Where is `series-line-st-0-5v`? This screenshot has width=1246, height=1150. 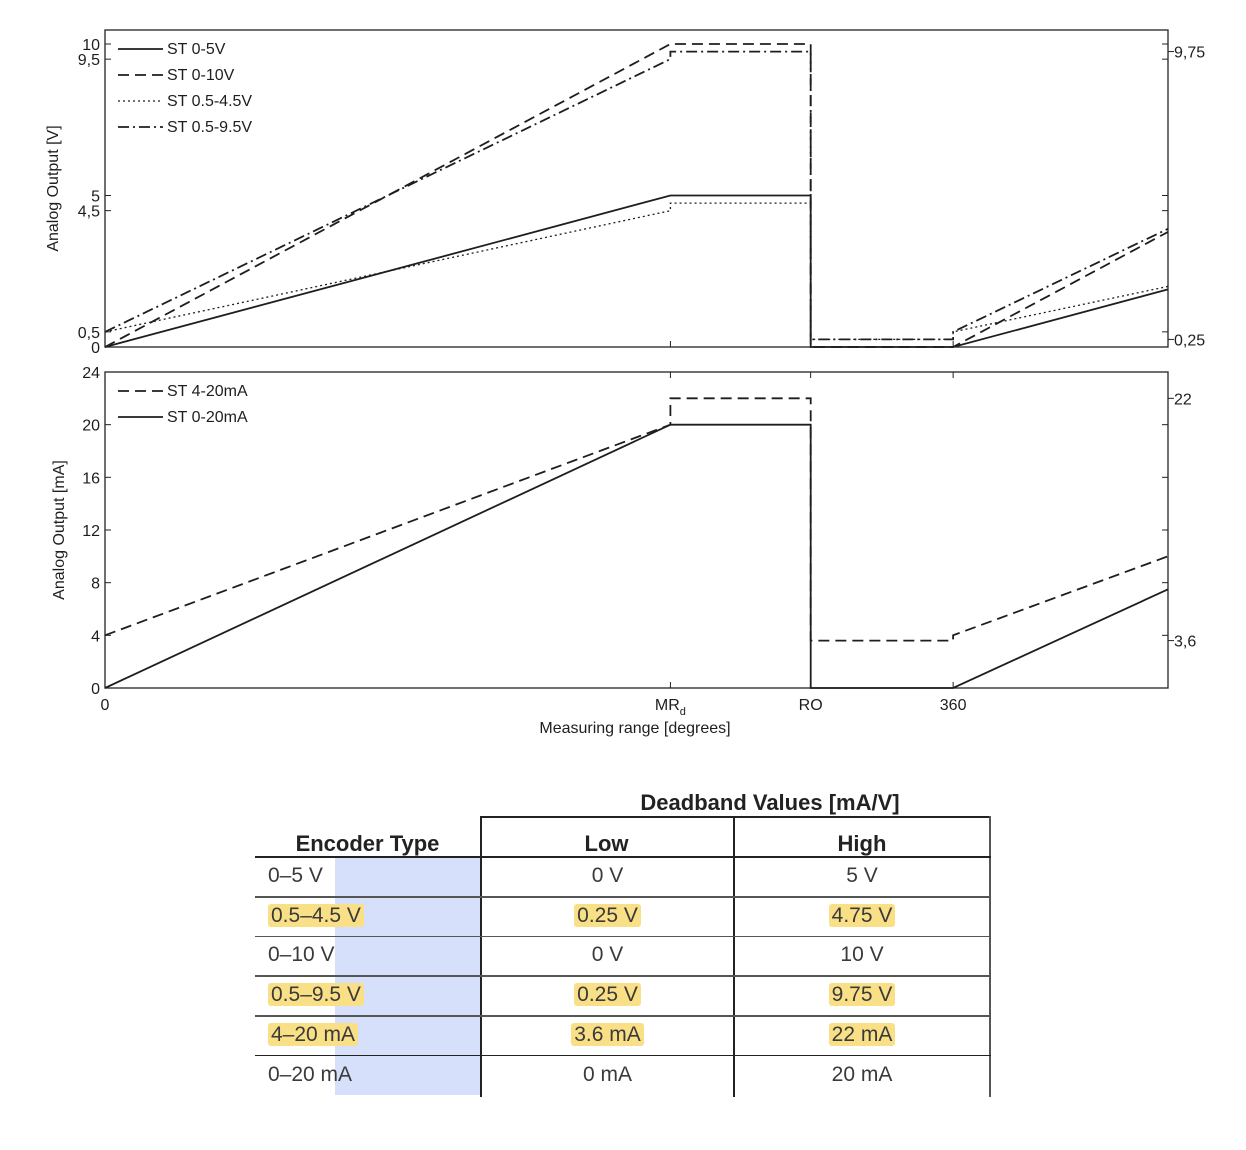 series-line-st-0-5v is located at coordinates (636, 271).